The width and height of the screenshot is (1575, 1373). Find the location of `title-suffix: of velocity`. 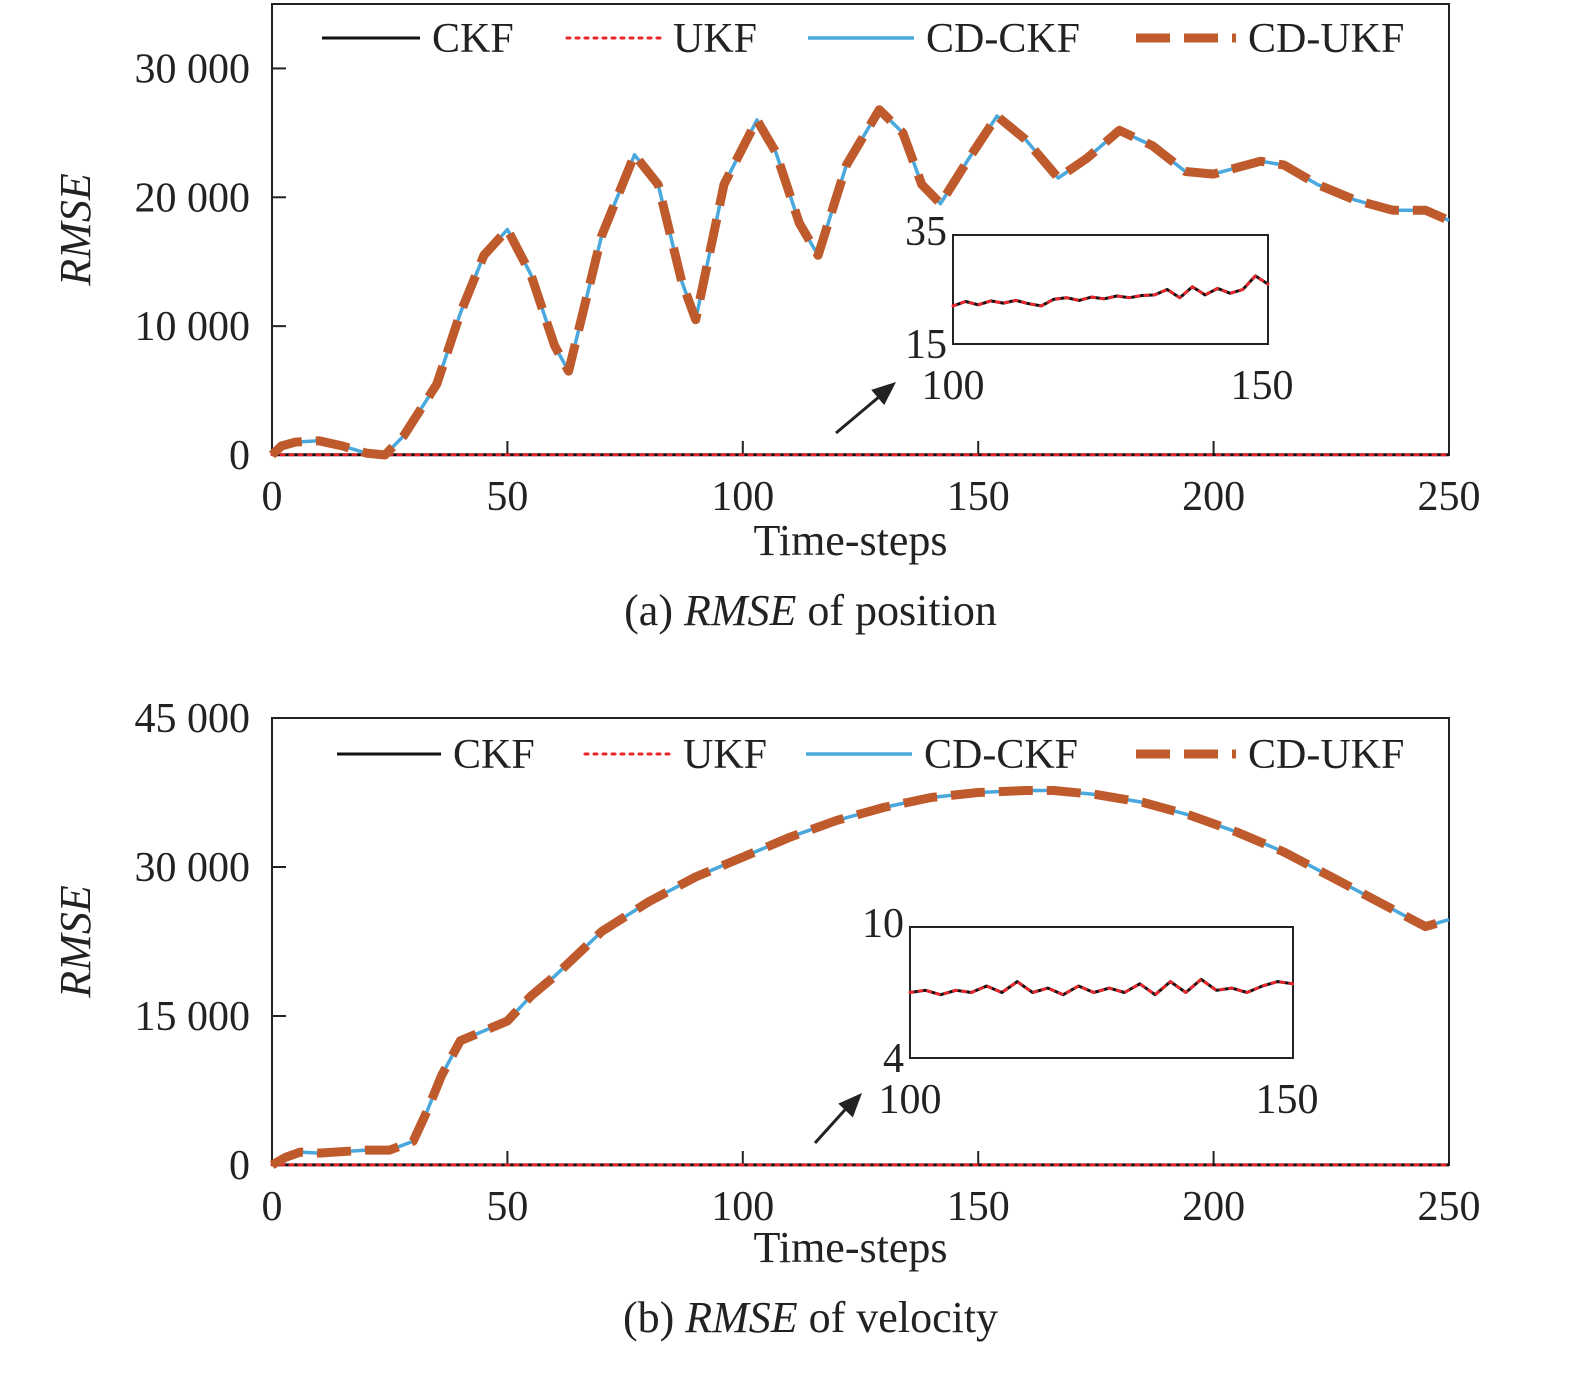

title-suffix: of velocity is located at coordinates (898, 1317).